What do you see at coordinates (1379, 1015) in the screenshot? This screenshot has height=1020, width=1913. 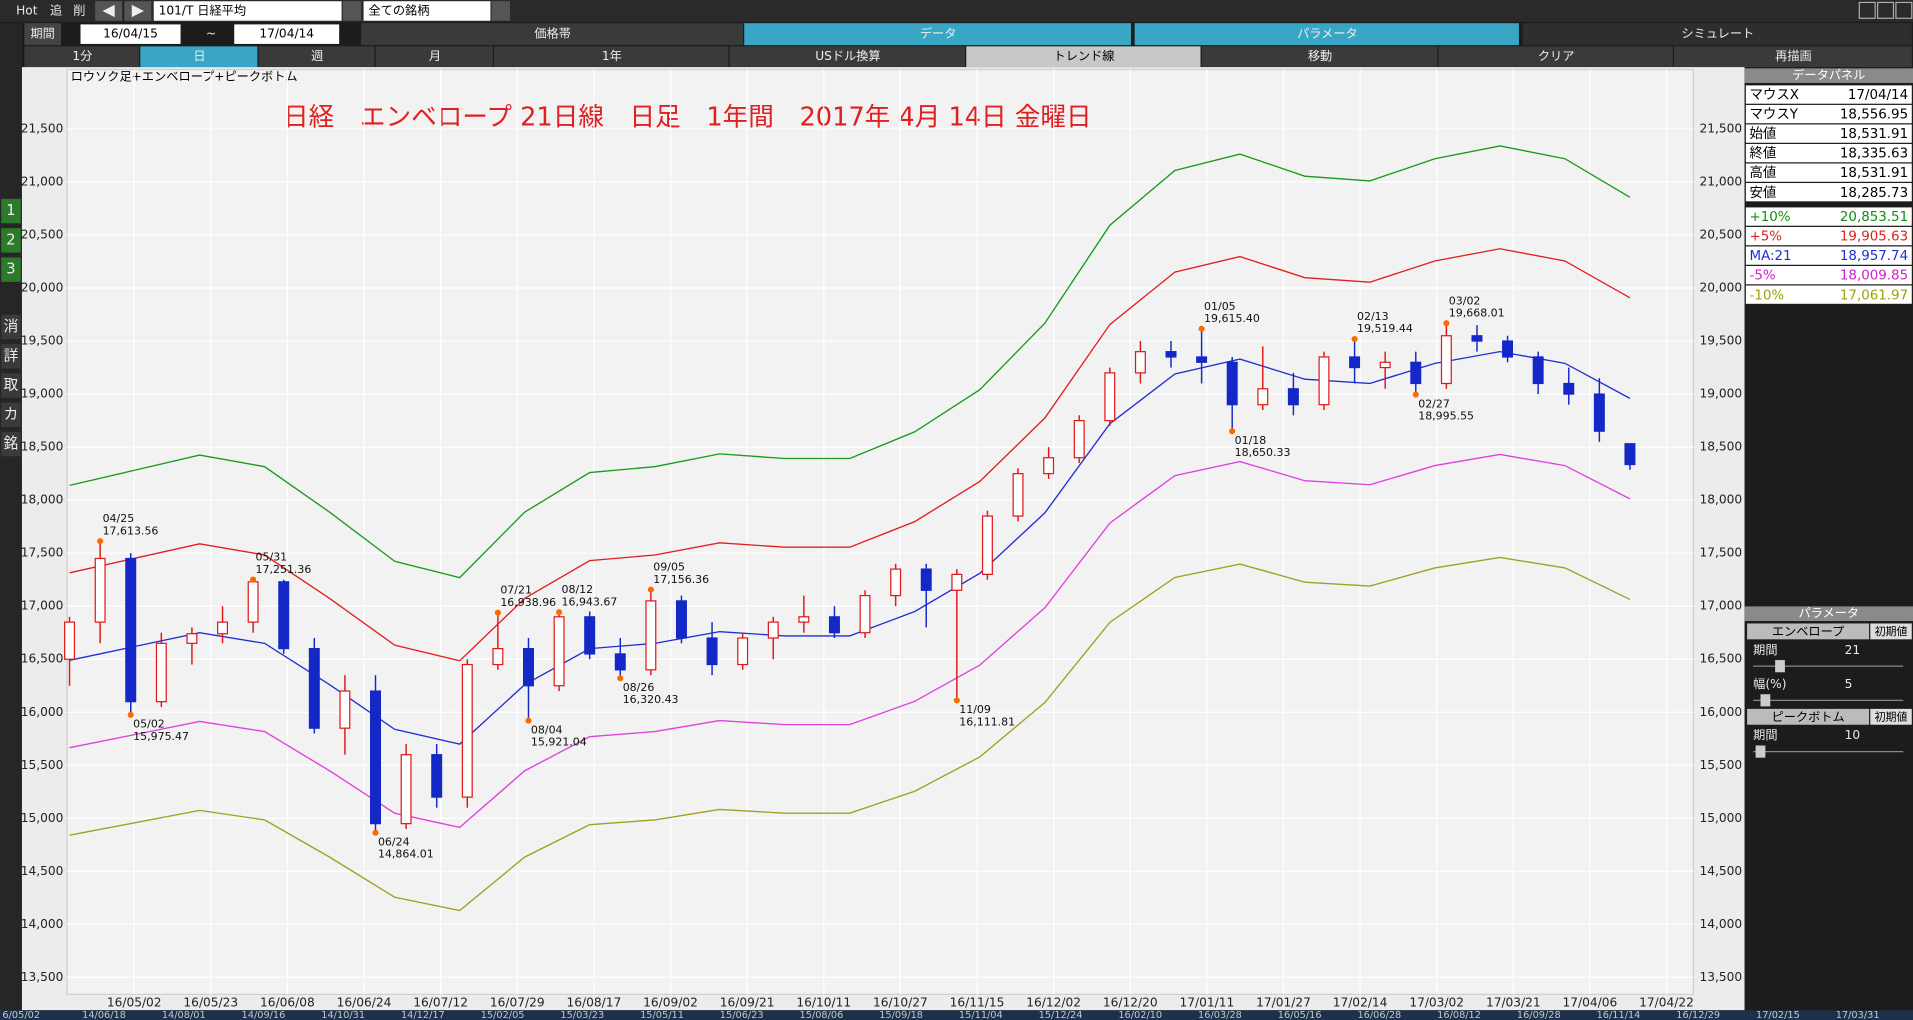 I see `timeline-label: 16/06/28` at bounding box center [1379, 1015].